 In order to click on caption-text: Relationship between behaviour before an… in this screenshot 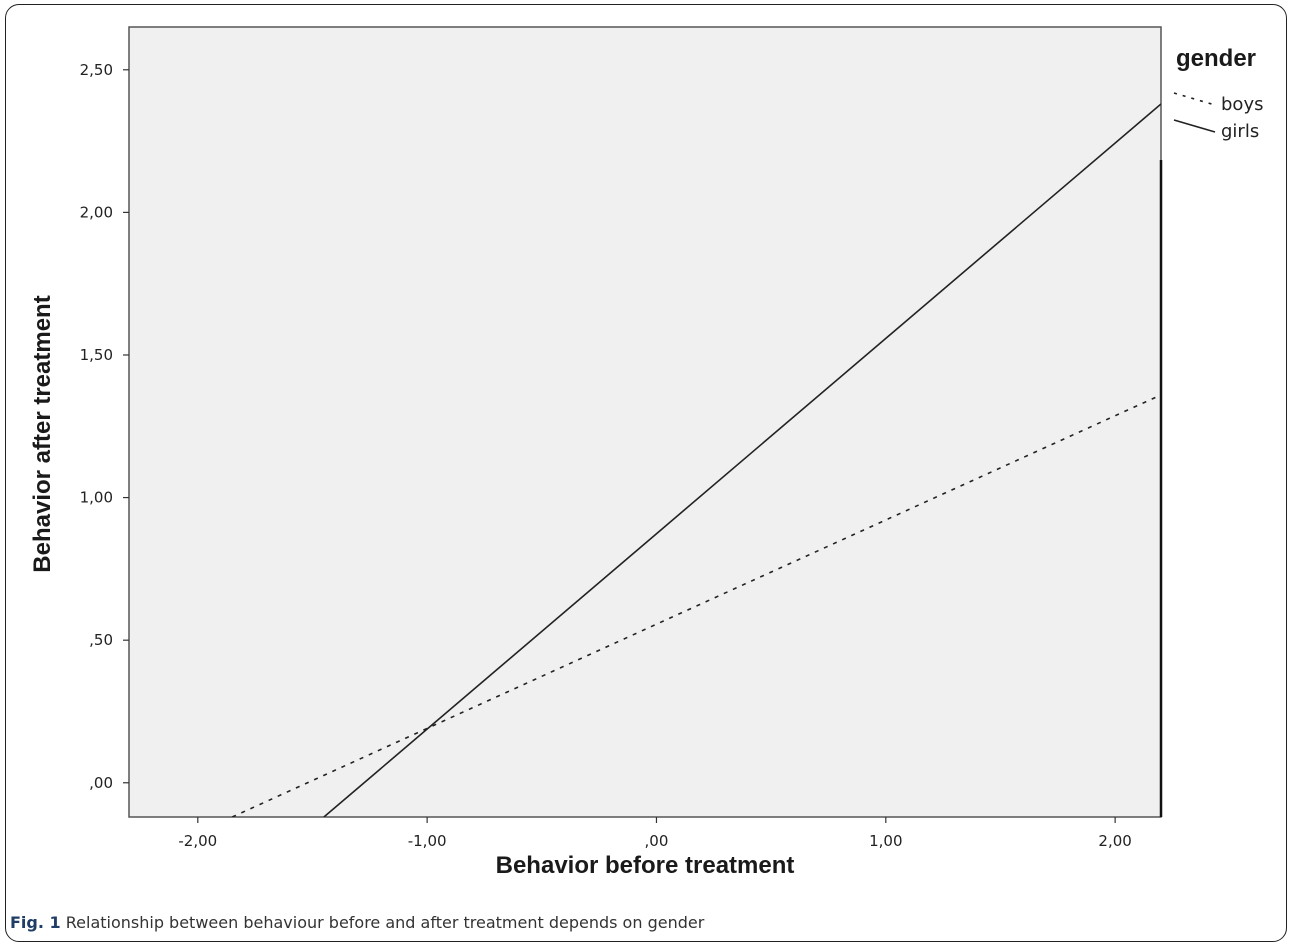, I will do `click(385, 922)`.